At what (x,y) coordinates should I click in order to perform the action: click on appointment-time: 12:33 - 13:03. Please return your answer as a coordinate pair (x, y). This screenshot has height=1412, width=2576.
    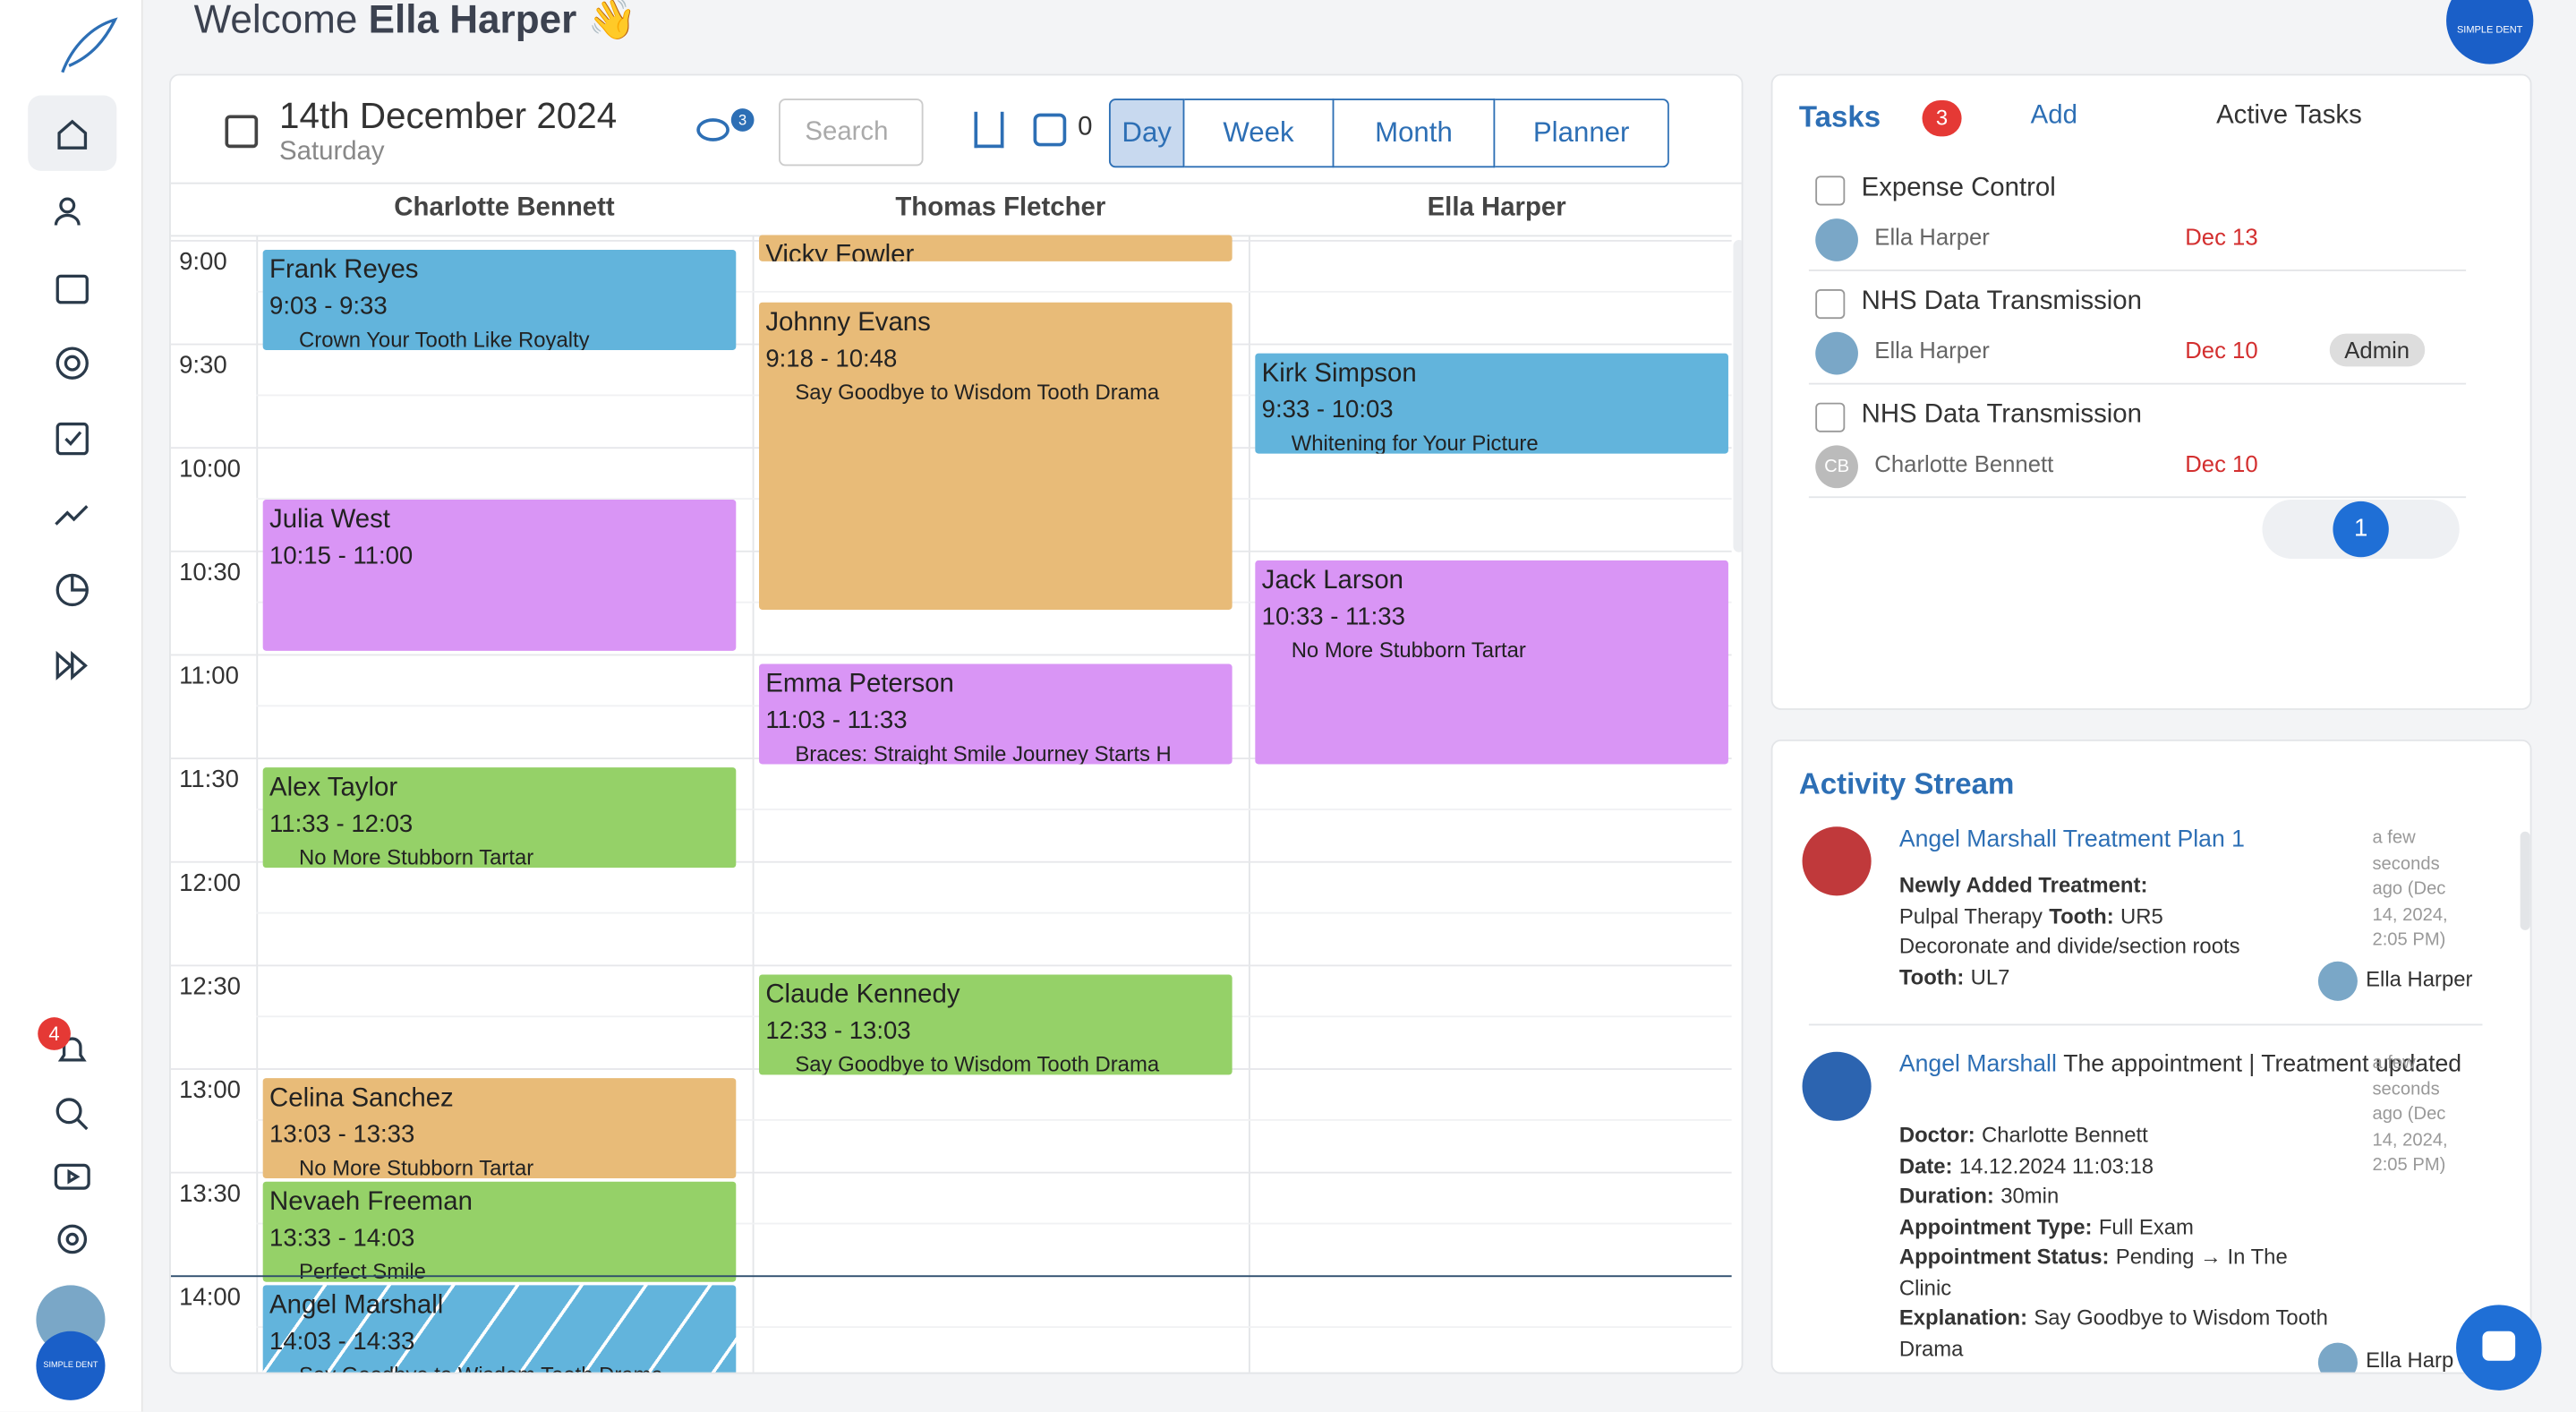
    Looking at the image, I should click on (838, 1031).